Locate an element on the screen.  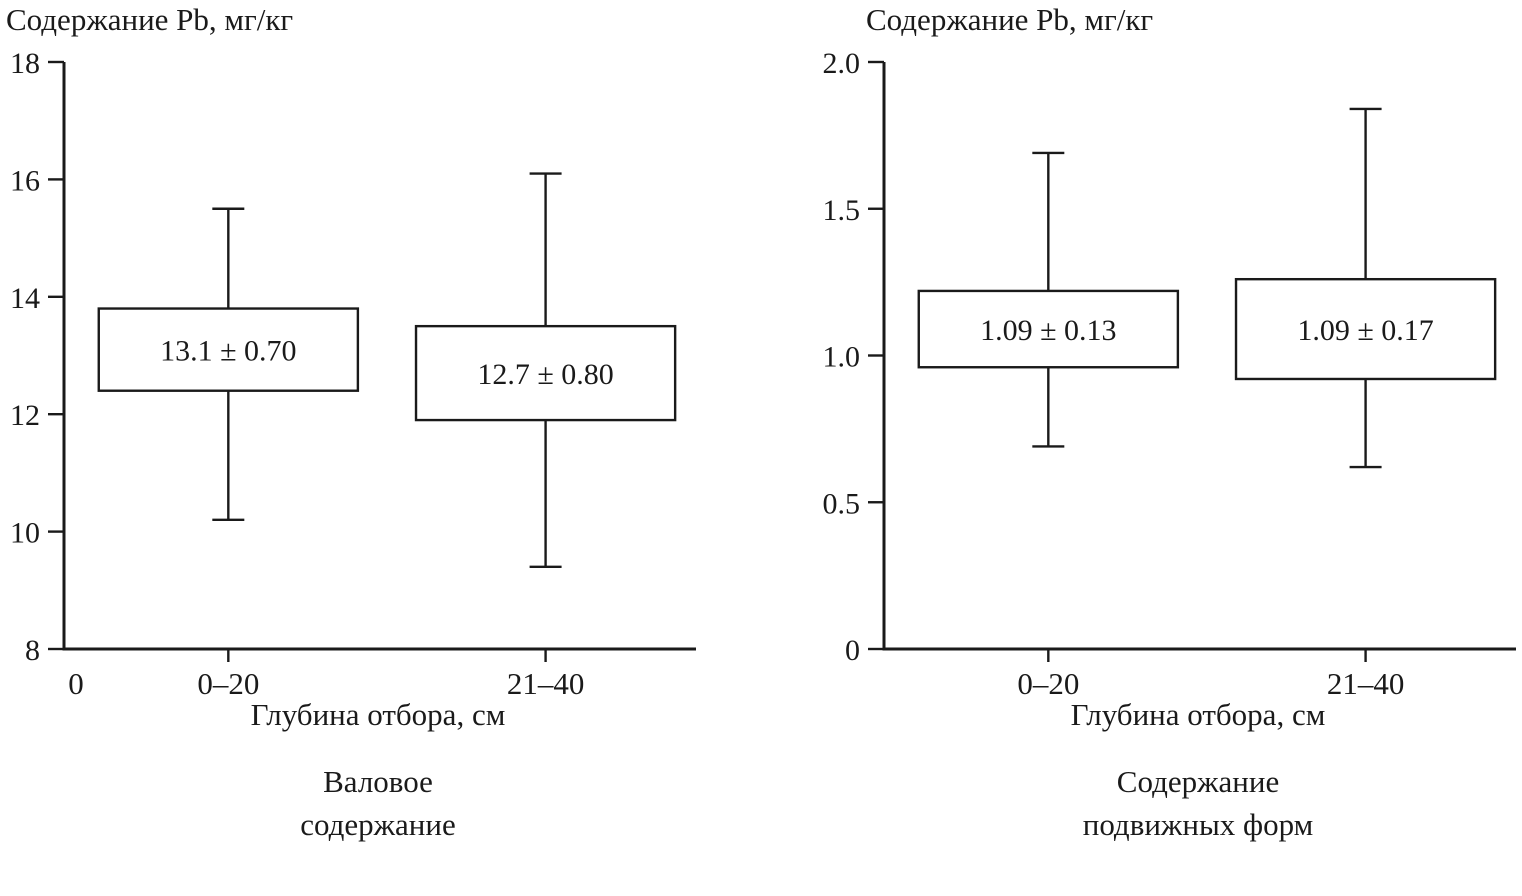
caption-line-1: Валовое is located at coordinates (378, 781).